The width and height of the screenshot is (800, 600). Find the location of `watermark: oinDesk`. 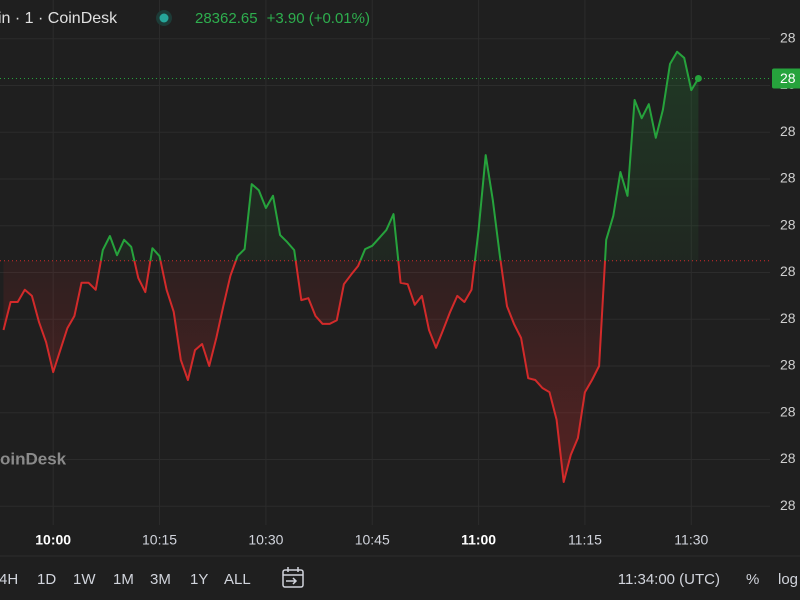

watermark: oinDesk is located at coordinates (33, 458).